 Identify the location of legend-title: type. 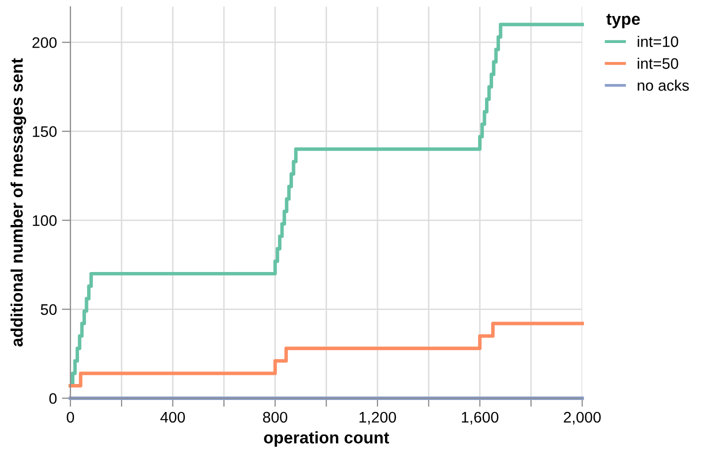
(623, 21).